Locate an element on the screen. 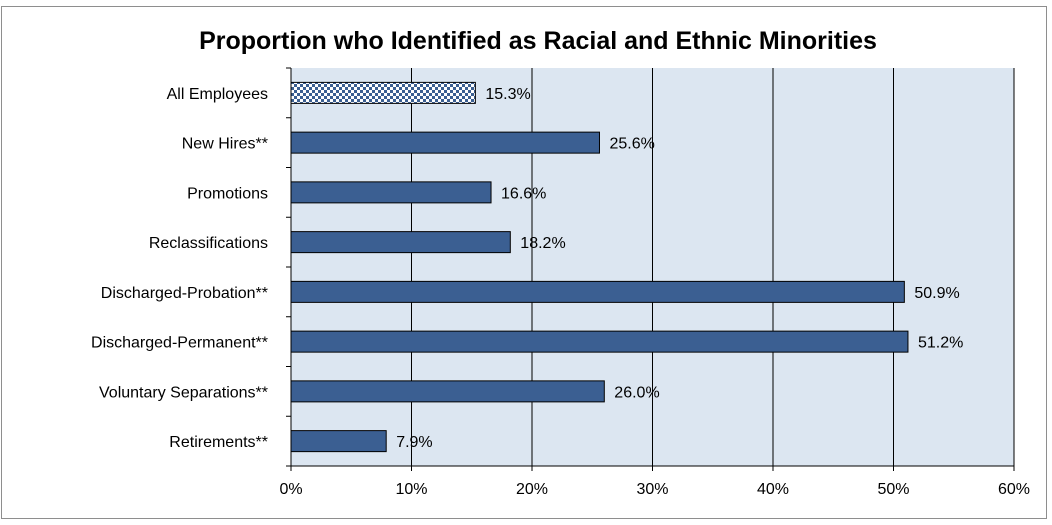 Image resolution: width=1052 pixels, height=525 pixels. category-label-4: Discharged-Probation** is located at coordinates (184, 293).